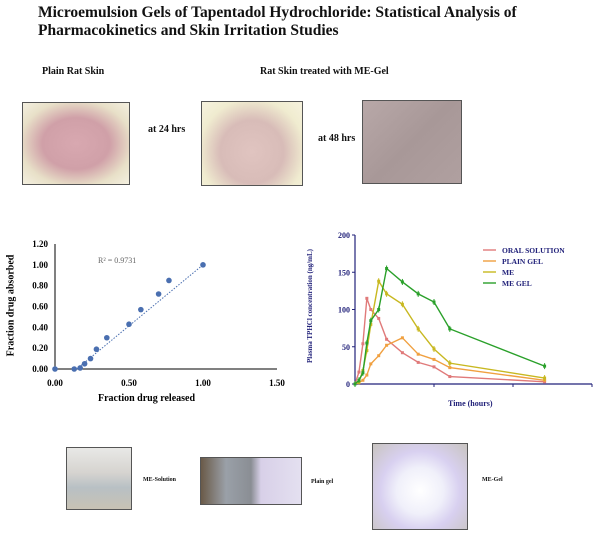  I want to click on pk-ylabel: Plasma TPHCl concentration (ng/mL), so click(310, 306).